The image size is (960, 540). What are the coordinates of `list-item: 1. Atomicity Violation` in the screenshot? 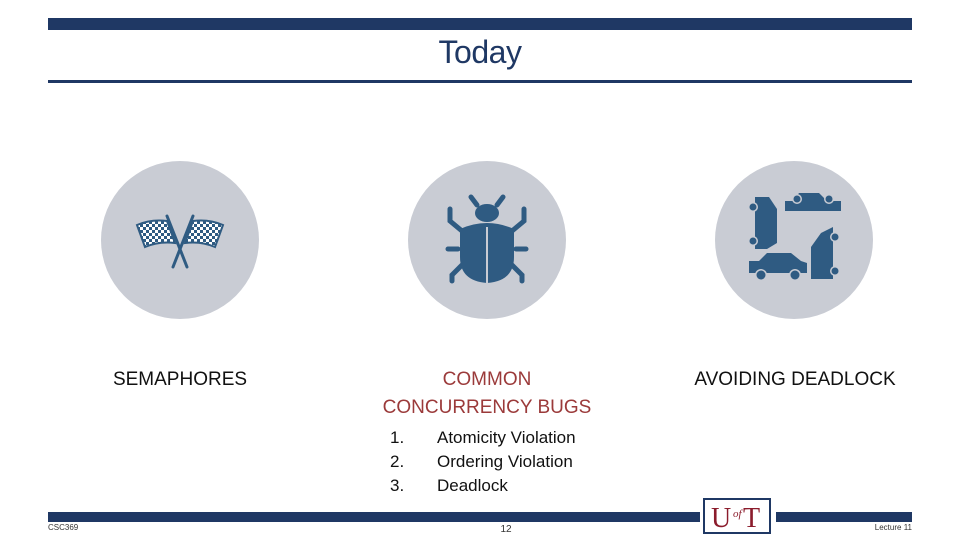 It's located at (483, 438).